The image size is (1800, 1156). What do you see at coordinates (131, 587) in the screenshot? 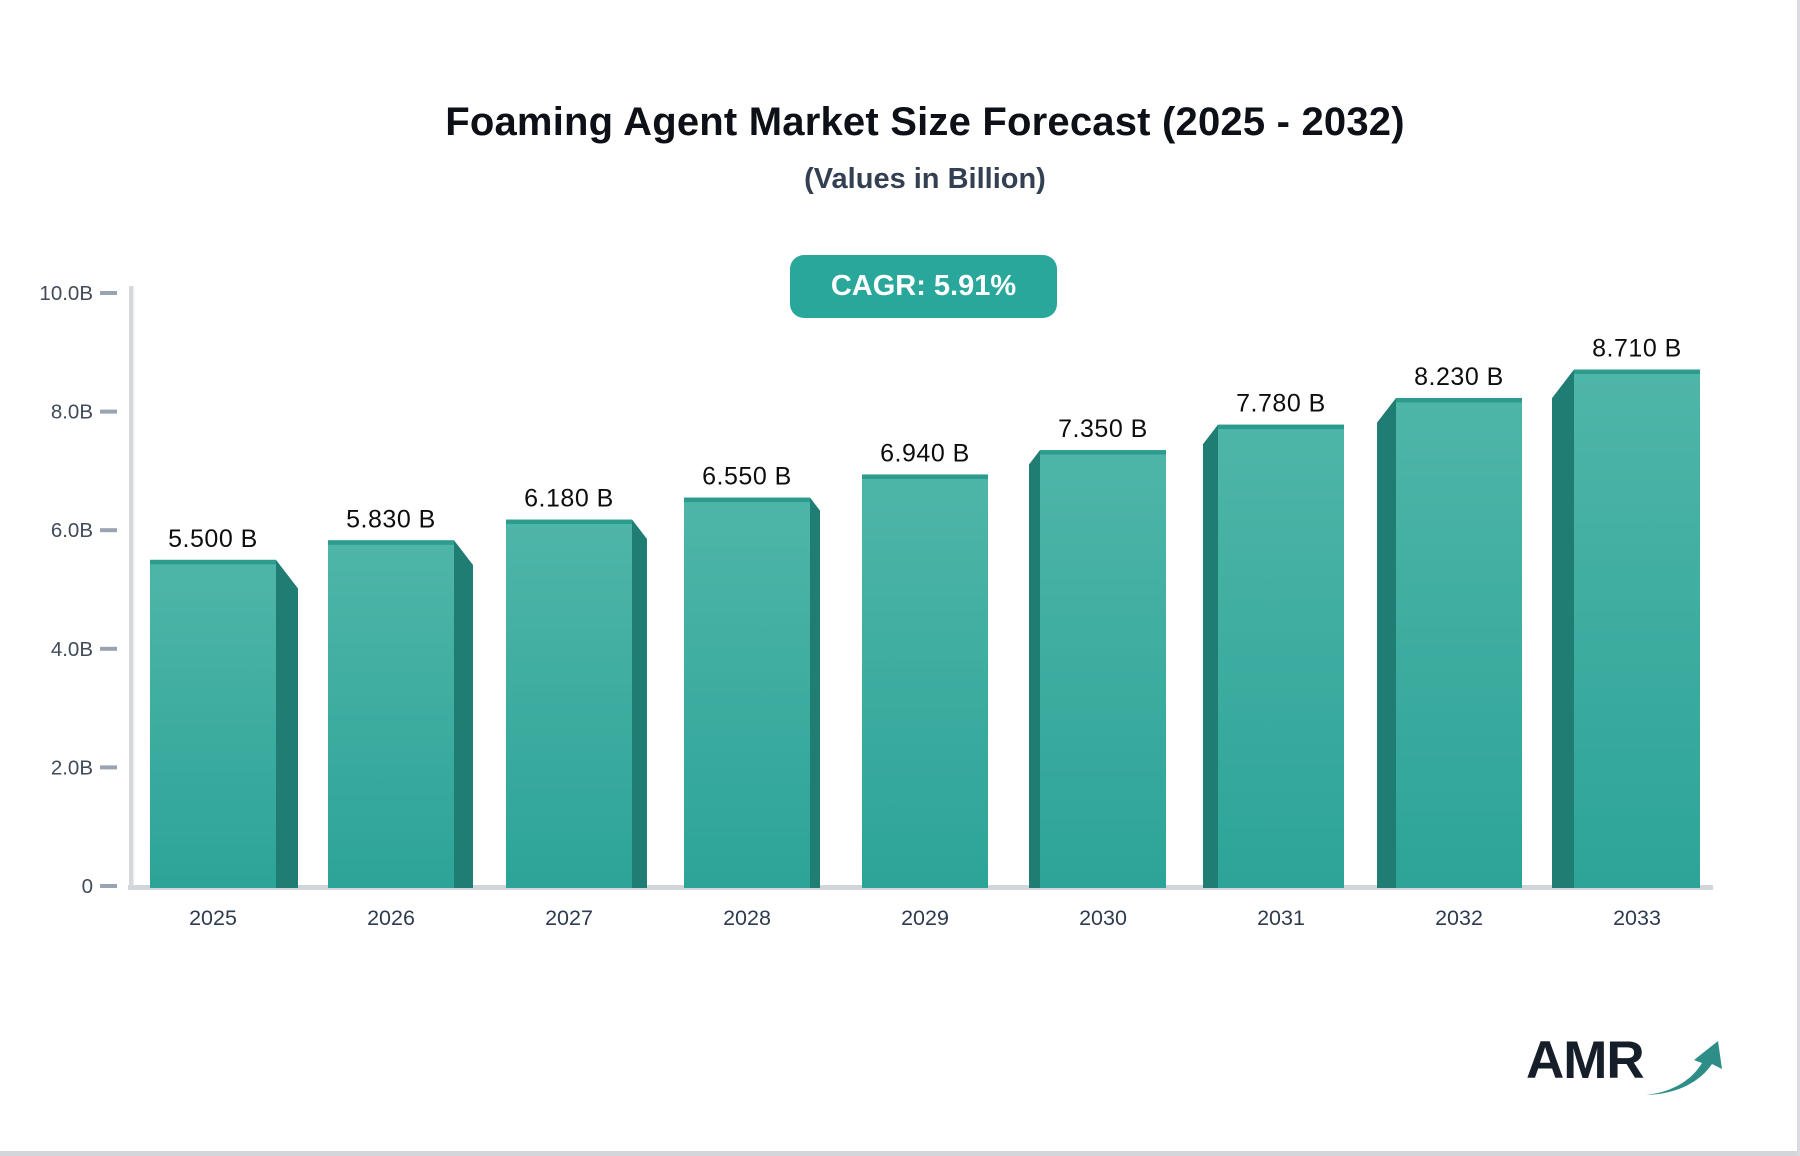
I see `y-axis-line` at bounding box center [131, 587].